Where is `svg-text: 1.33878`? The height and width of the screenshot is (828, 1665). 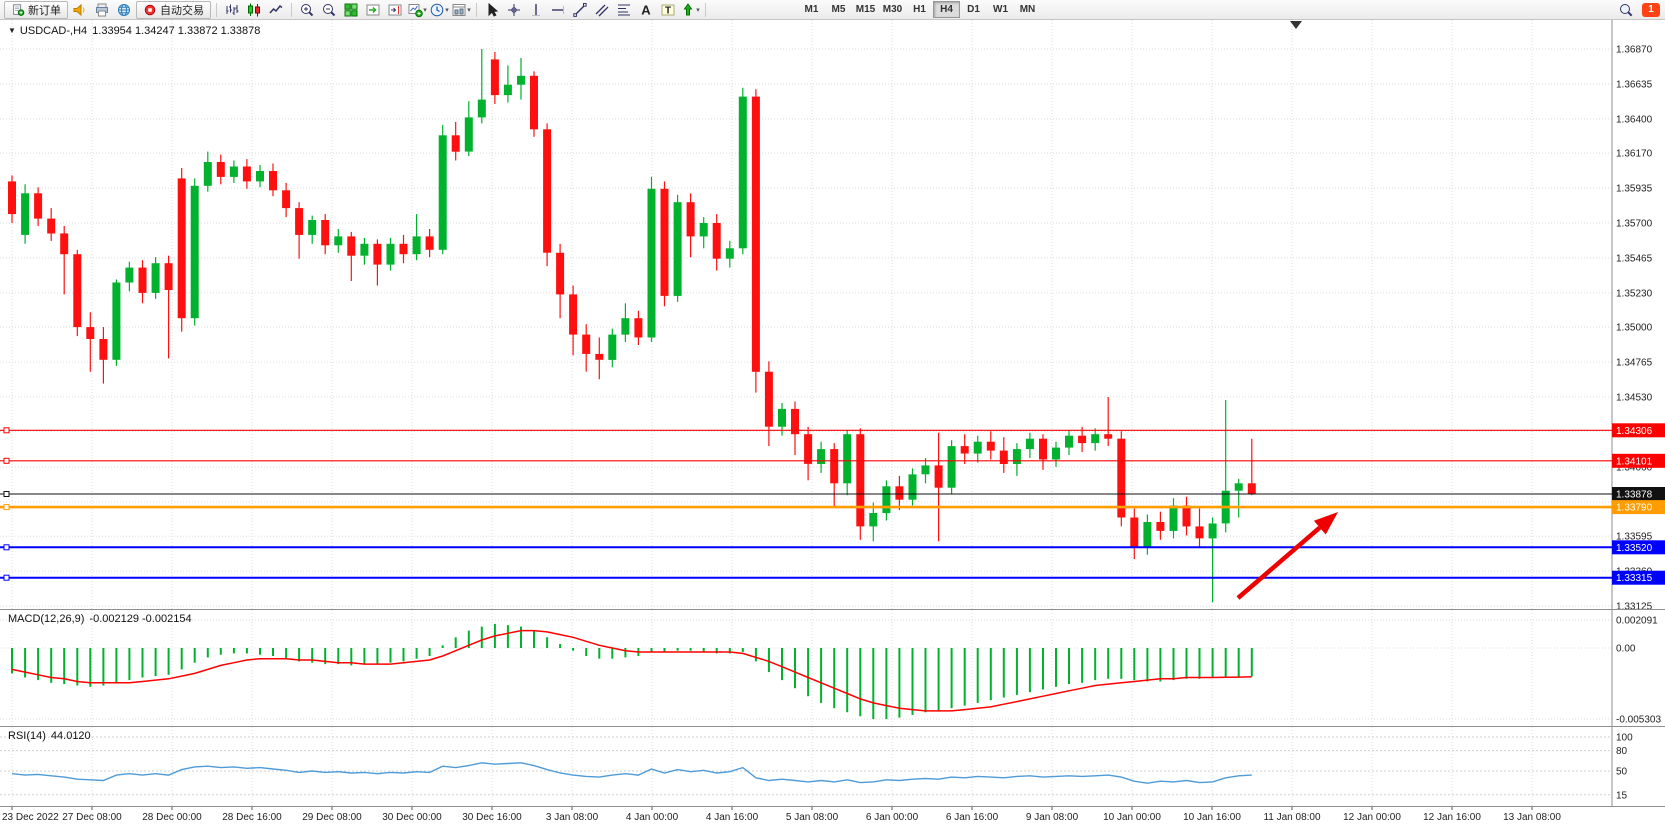 svg-text: 1.33878 is located at coordinates (1634, 495).